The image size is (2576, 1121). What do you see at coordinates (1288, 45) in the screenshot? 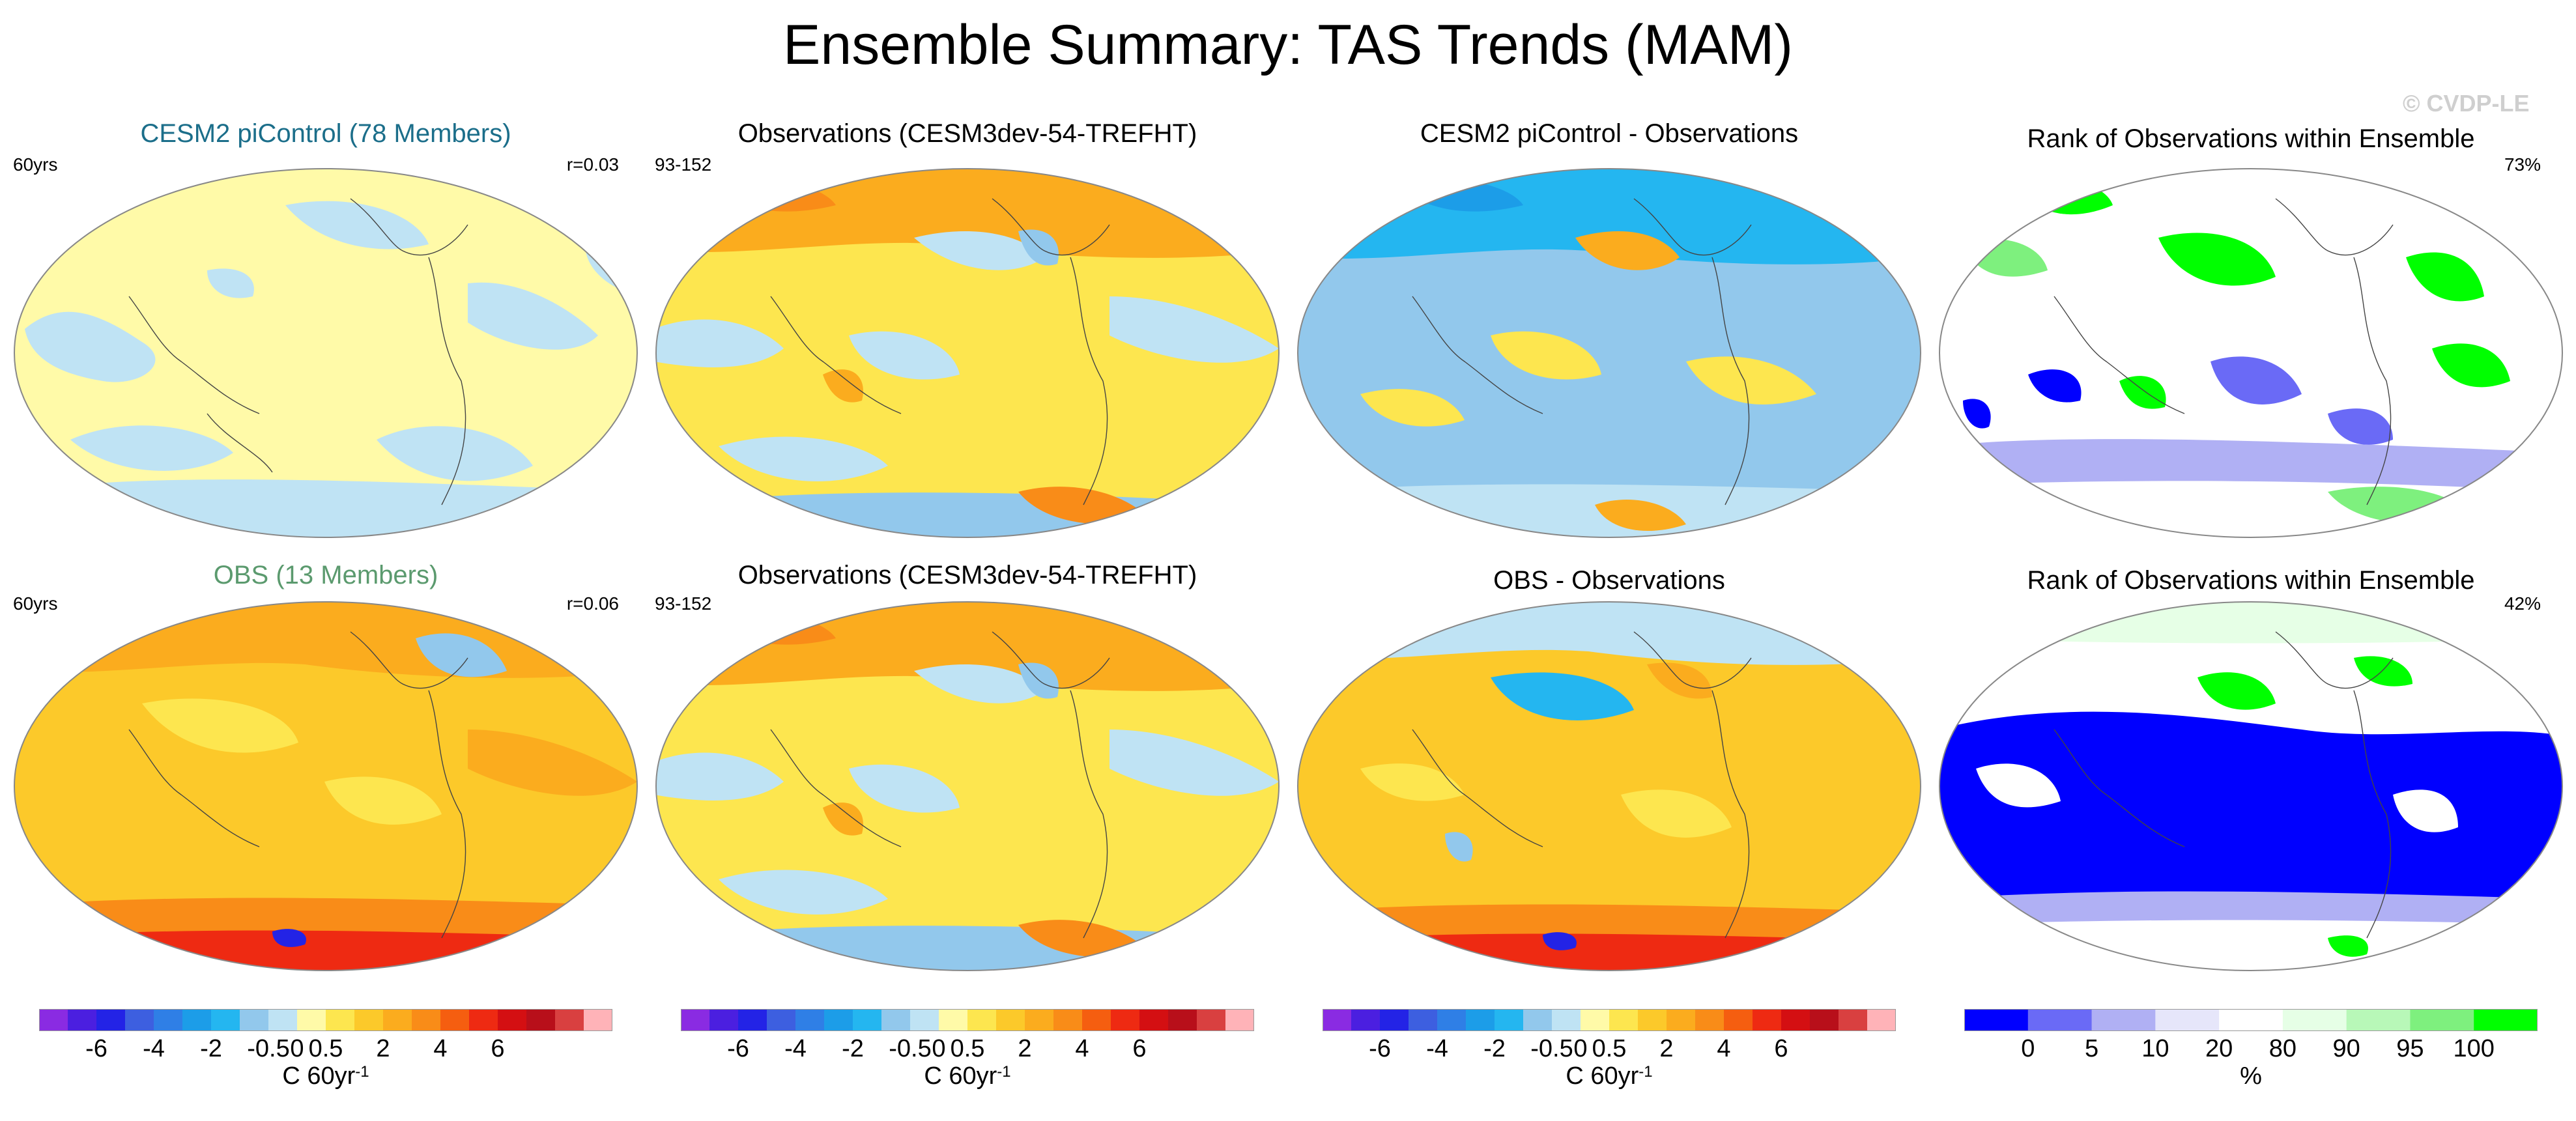
I see `main-title: Ensemble Summary: TAS Trends (MAM)` at bounding box center [1288, 45].